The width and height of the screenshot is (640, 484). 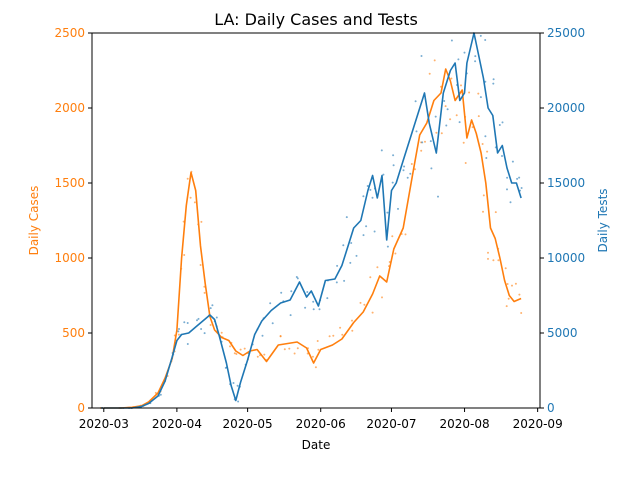 I want to click on x-axis-label: Date, so click(x=316, y=445).